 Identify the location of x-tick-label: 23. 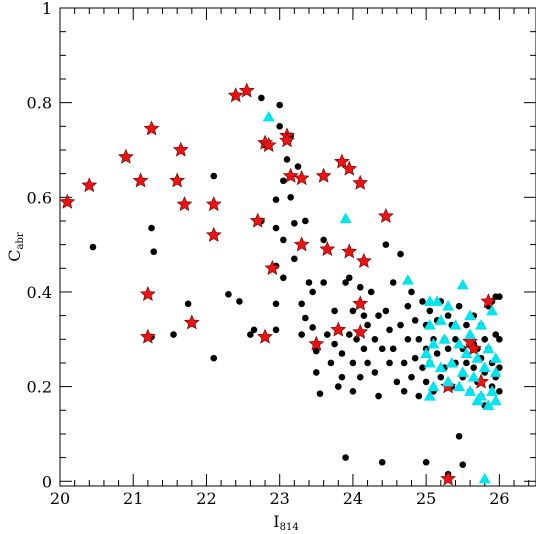
(280, 498).